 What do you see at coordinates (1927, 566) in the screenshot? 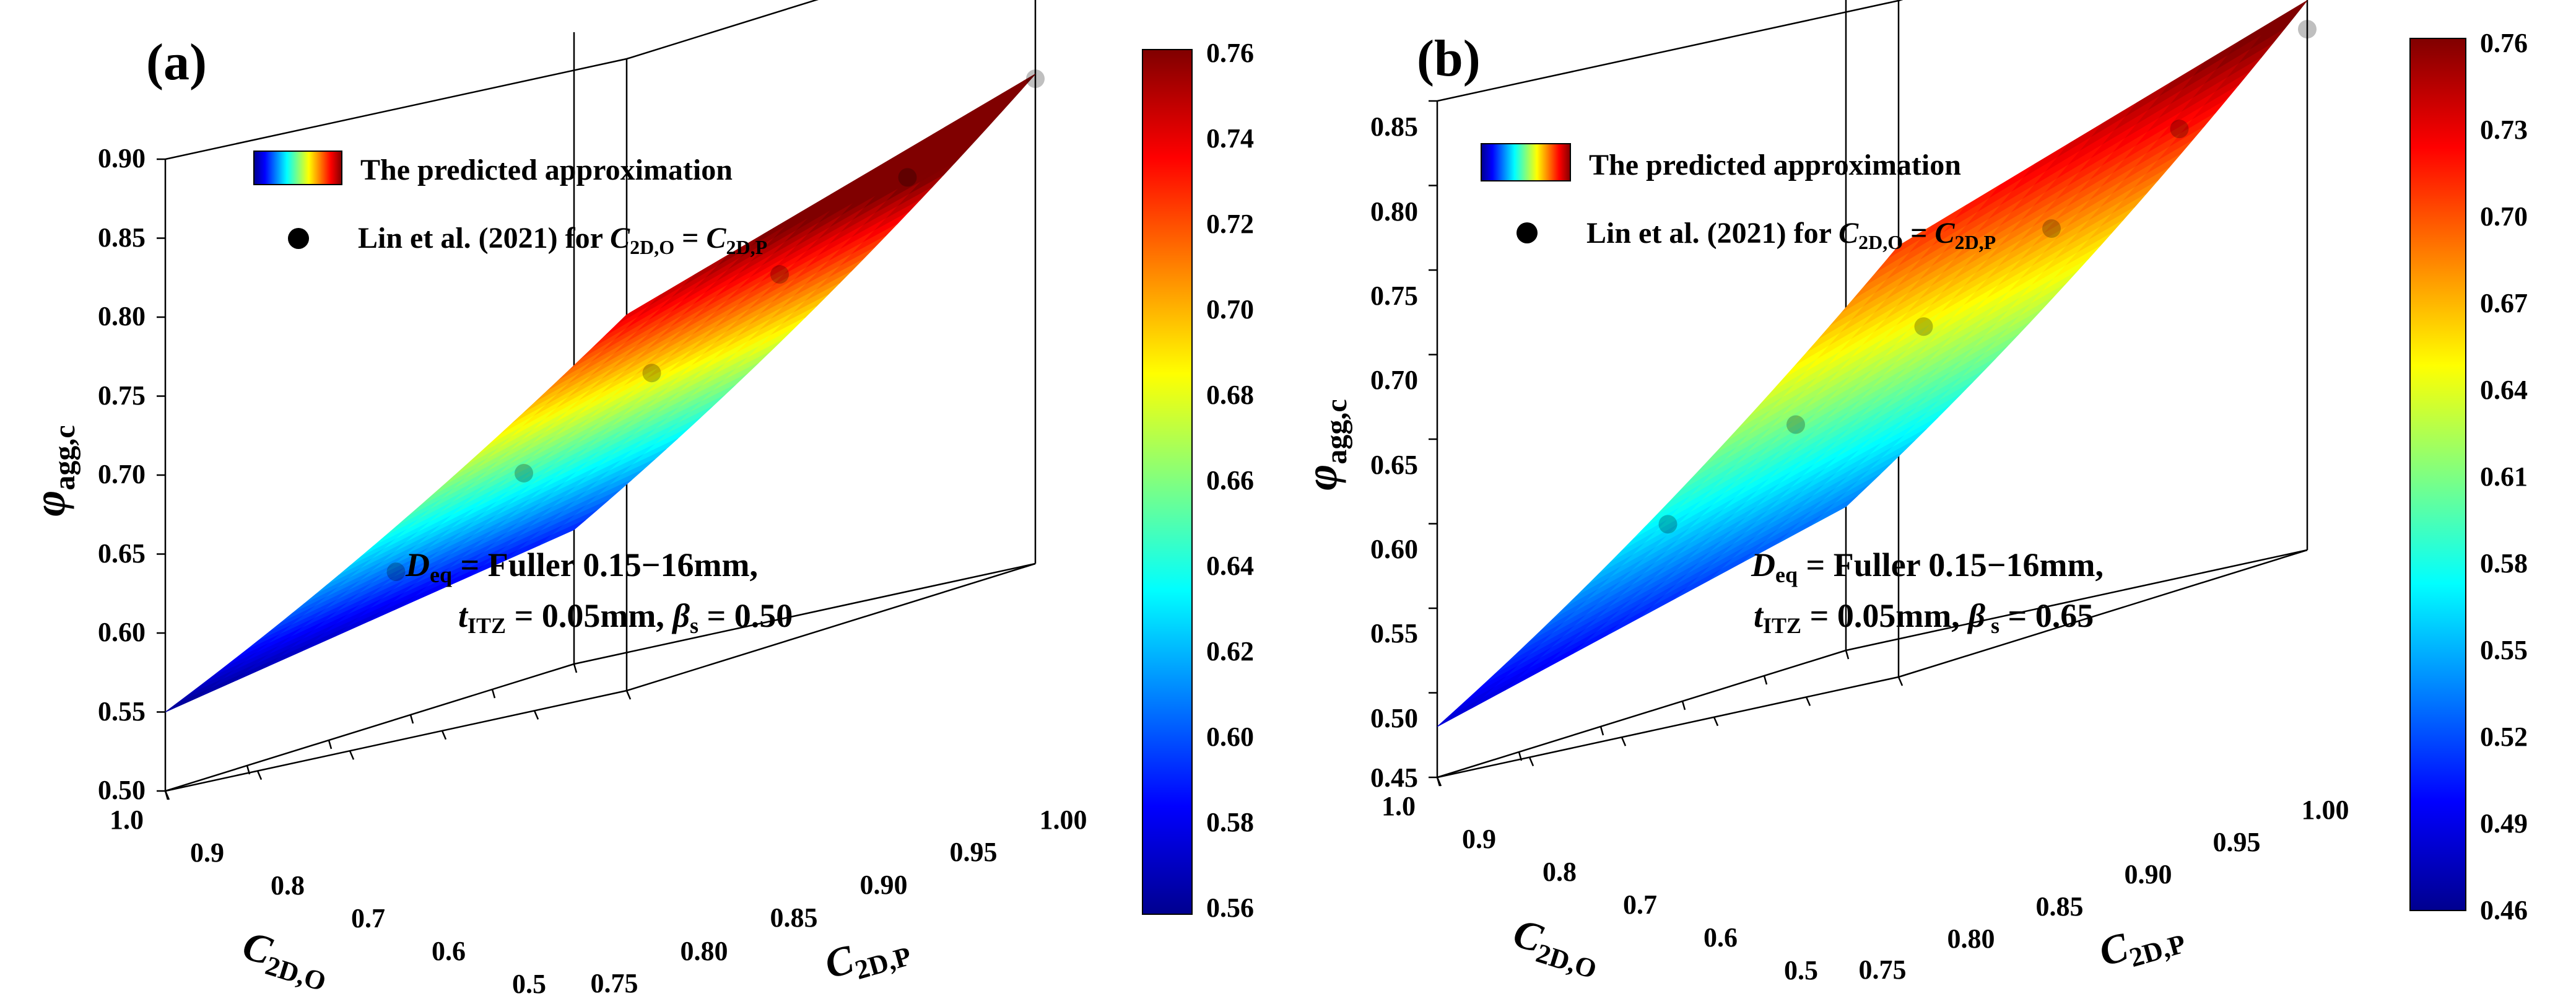
I see `panel-b-annotation-line1: Deq = Fuller 0.15−16mm,` at bounding box center [1927, 566].